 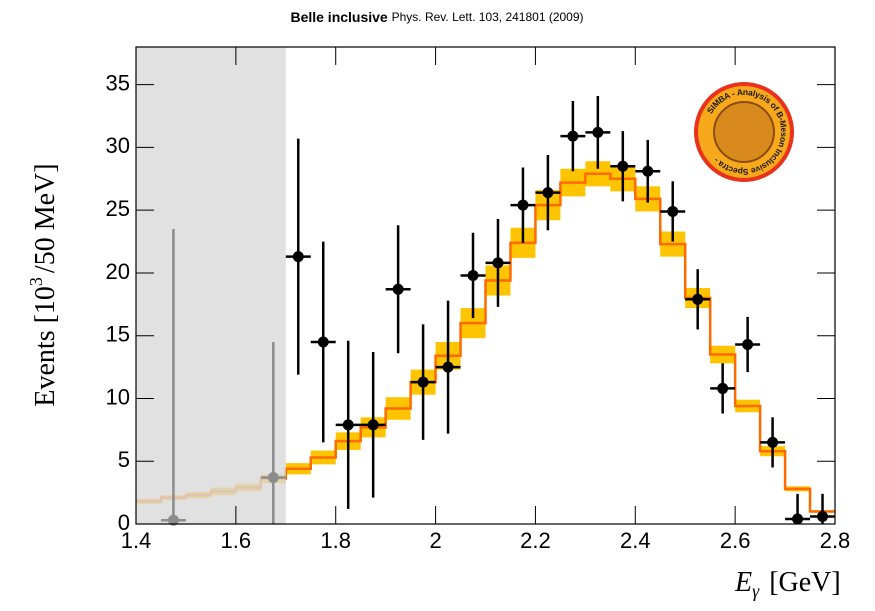 What do you see at coordinates (118, 208) in the screenshot?
I see `y-tick-label: 25` at bounding box center [118, 208].